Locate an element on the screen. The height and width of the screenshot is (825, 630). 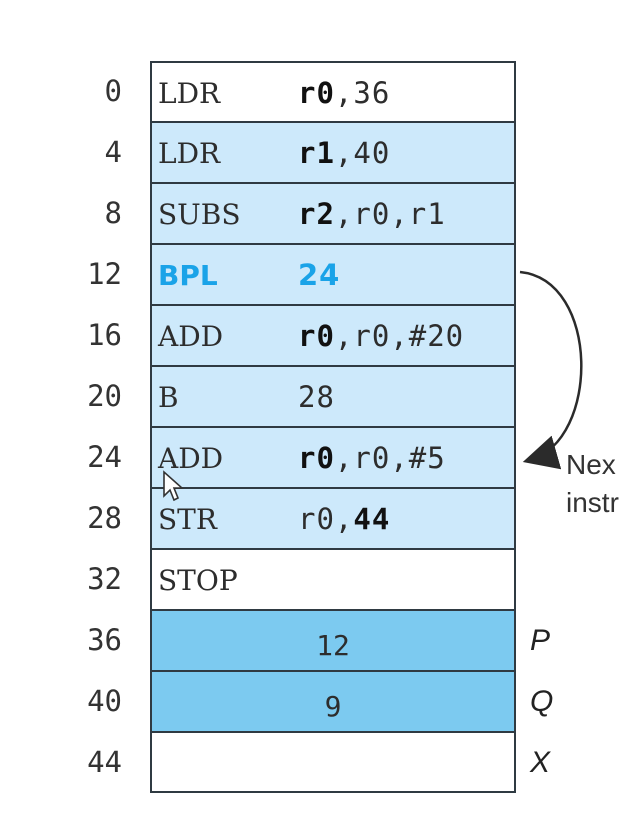
operand-rest: ,r0,#5 is located at coordinates (390, 458).